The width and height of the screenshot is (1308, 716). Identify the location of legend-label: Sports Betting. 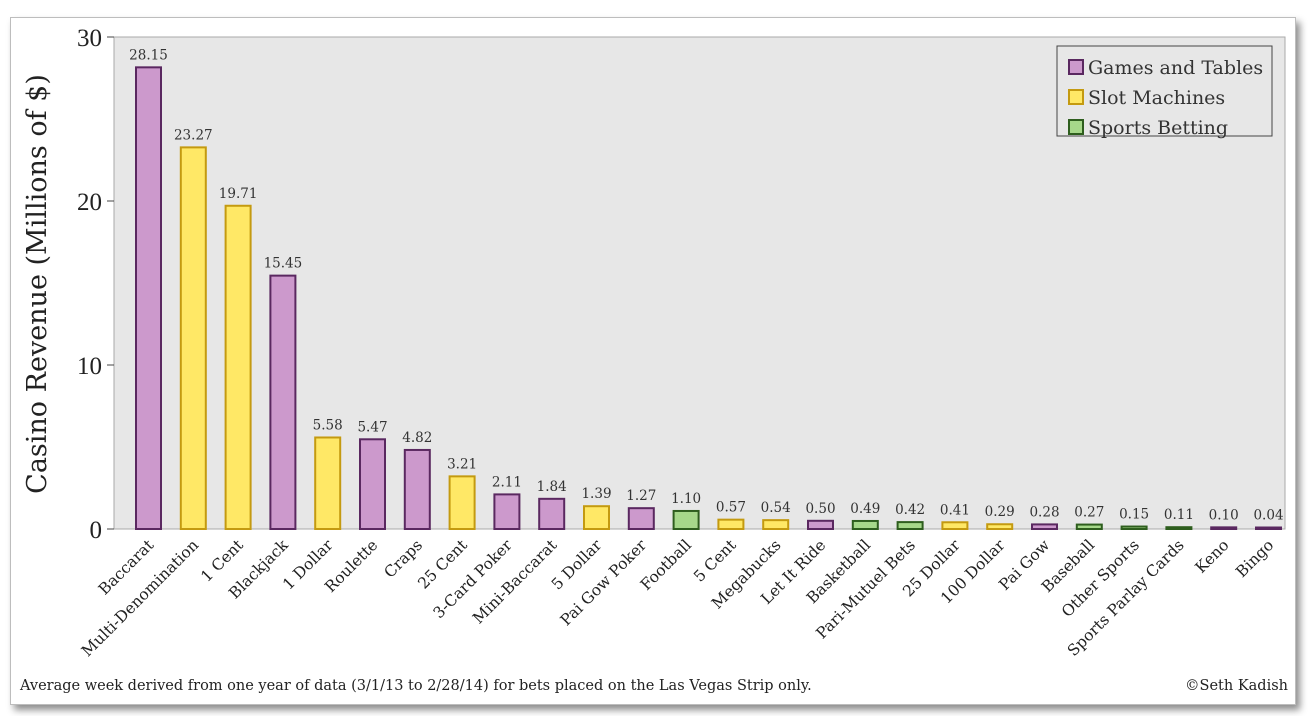
(1158, 128).